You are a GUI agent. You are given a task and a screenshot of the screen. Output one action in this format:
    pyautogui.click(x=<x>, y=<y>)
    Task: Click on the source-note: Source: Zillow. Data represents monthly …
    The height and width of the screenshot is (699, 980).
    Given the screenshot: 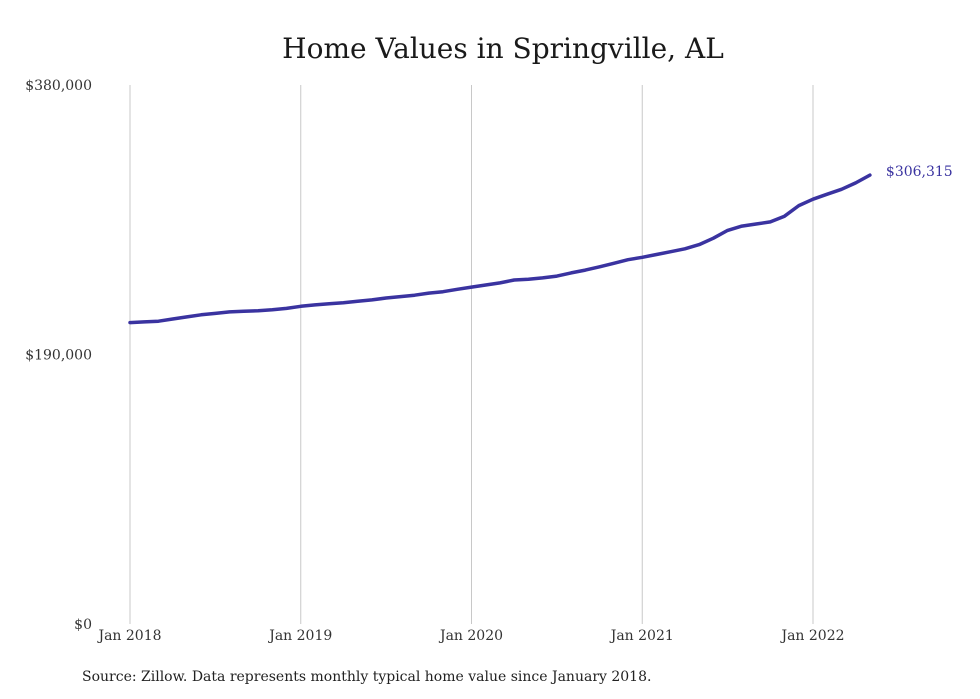 What is the action you would take?
    pyautogui.click(x=366, y=677)
    